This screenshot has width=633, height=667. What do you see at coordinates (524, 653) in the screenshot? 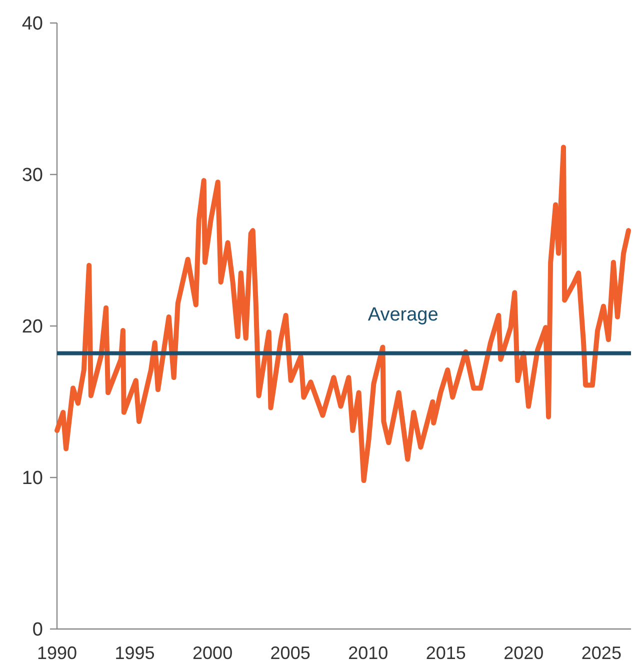
I see `x-tick-label: 2020` at bounding box center [524, 653].